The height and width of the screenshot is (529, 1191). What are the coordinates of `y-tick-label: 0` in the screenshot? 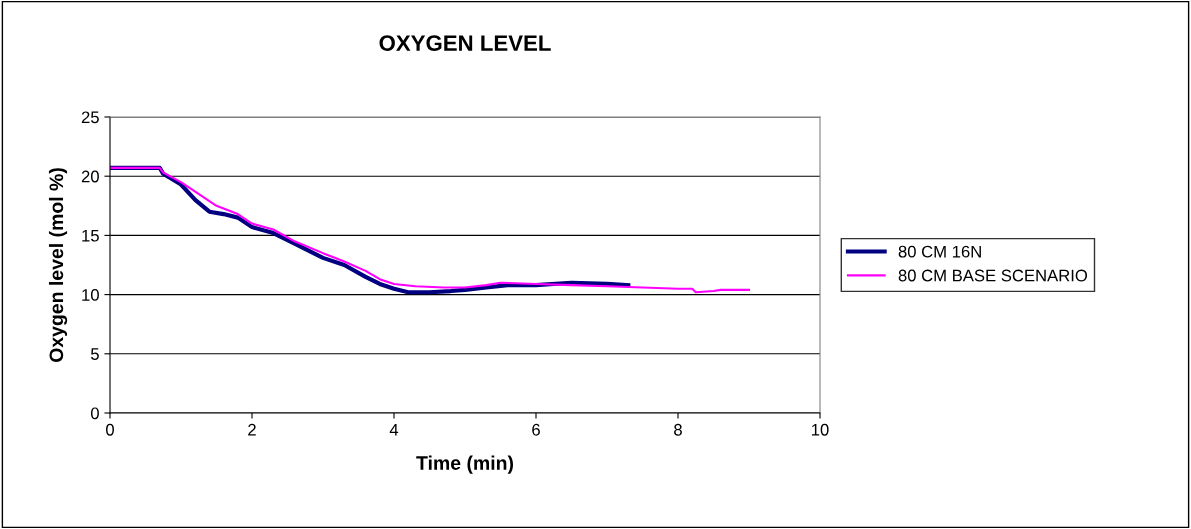 It's located at (94, 413).